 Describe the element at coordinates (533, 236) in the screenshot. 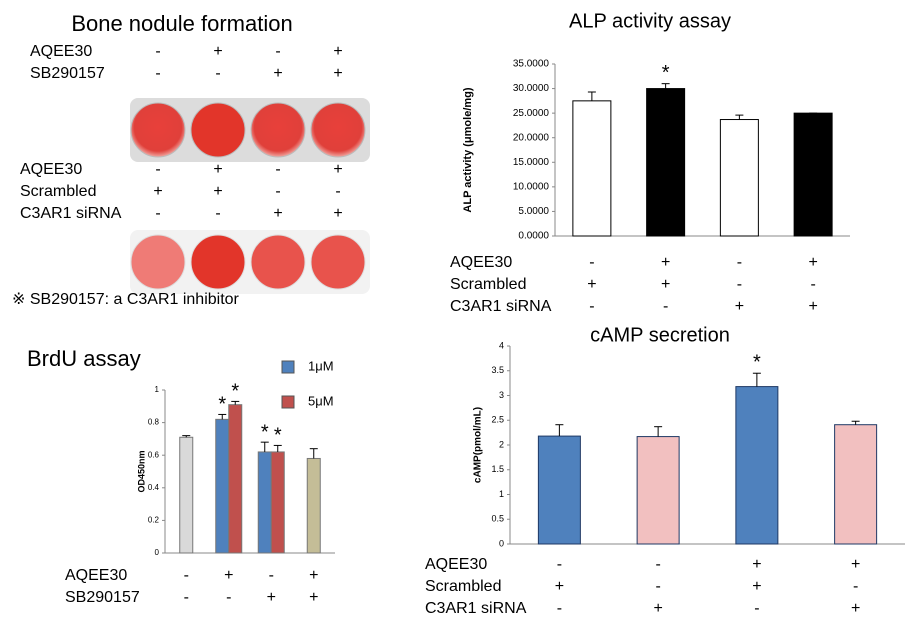

I see `y-tick-label: 0.0000` at that location.